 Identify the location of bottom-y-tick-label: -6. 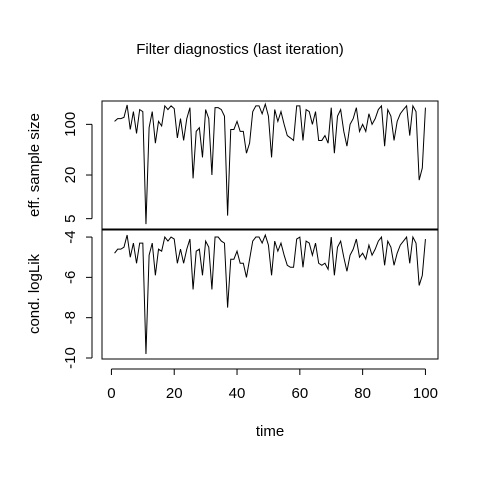
(70, 277).